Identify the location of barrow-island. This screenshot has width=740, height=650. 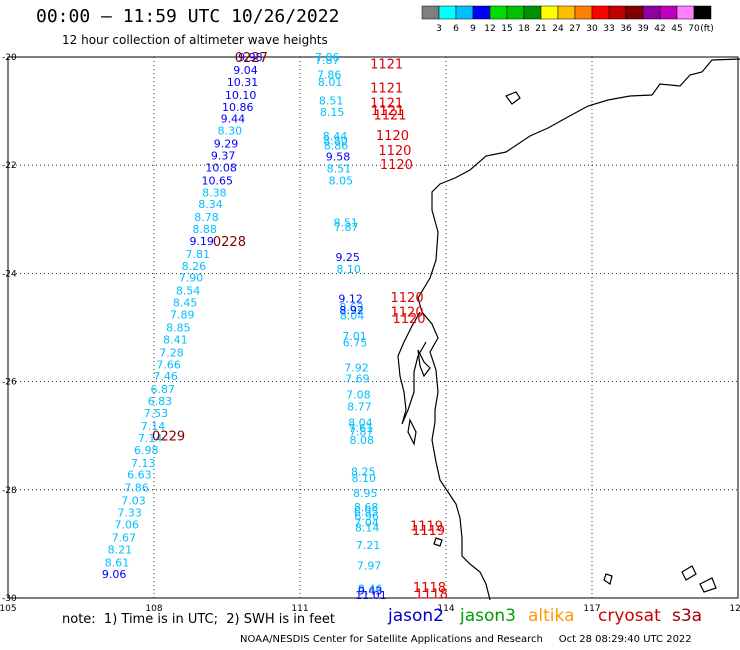
(513, 98).